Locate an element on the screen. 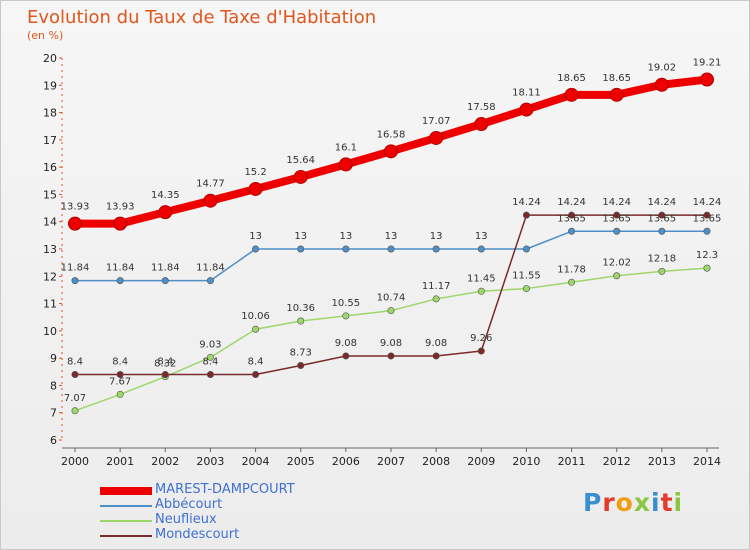 Image resolution: width=750 pixels, height=550 pixels. x-tick-label: 2008 is located at coordinates (436, 461).